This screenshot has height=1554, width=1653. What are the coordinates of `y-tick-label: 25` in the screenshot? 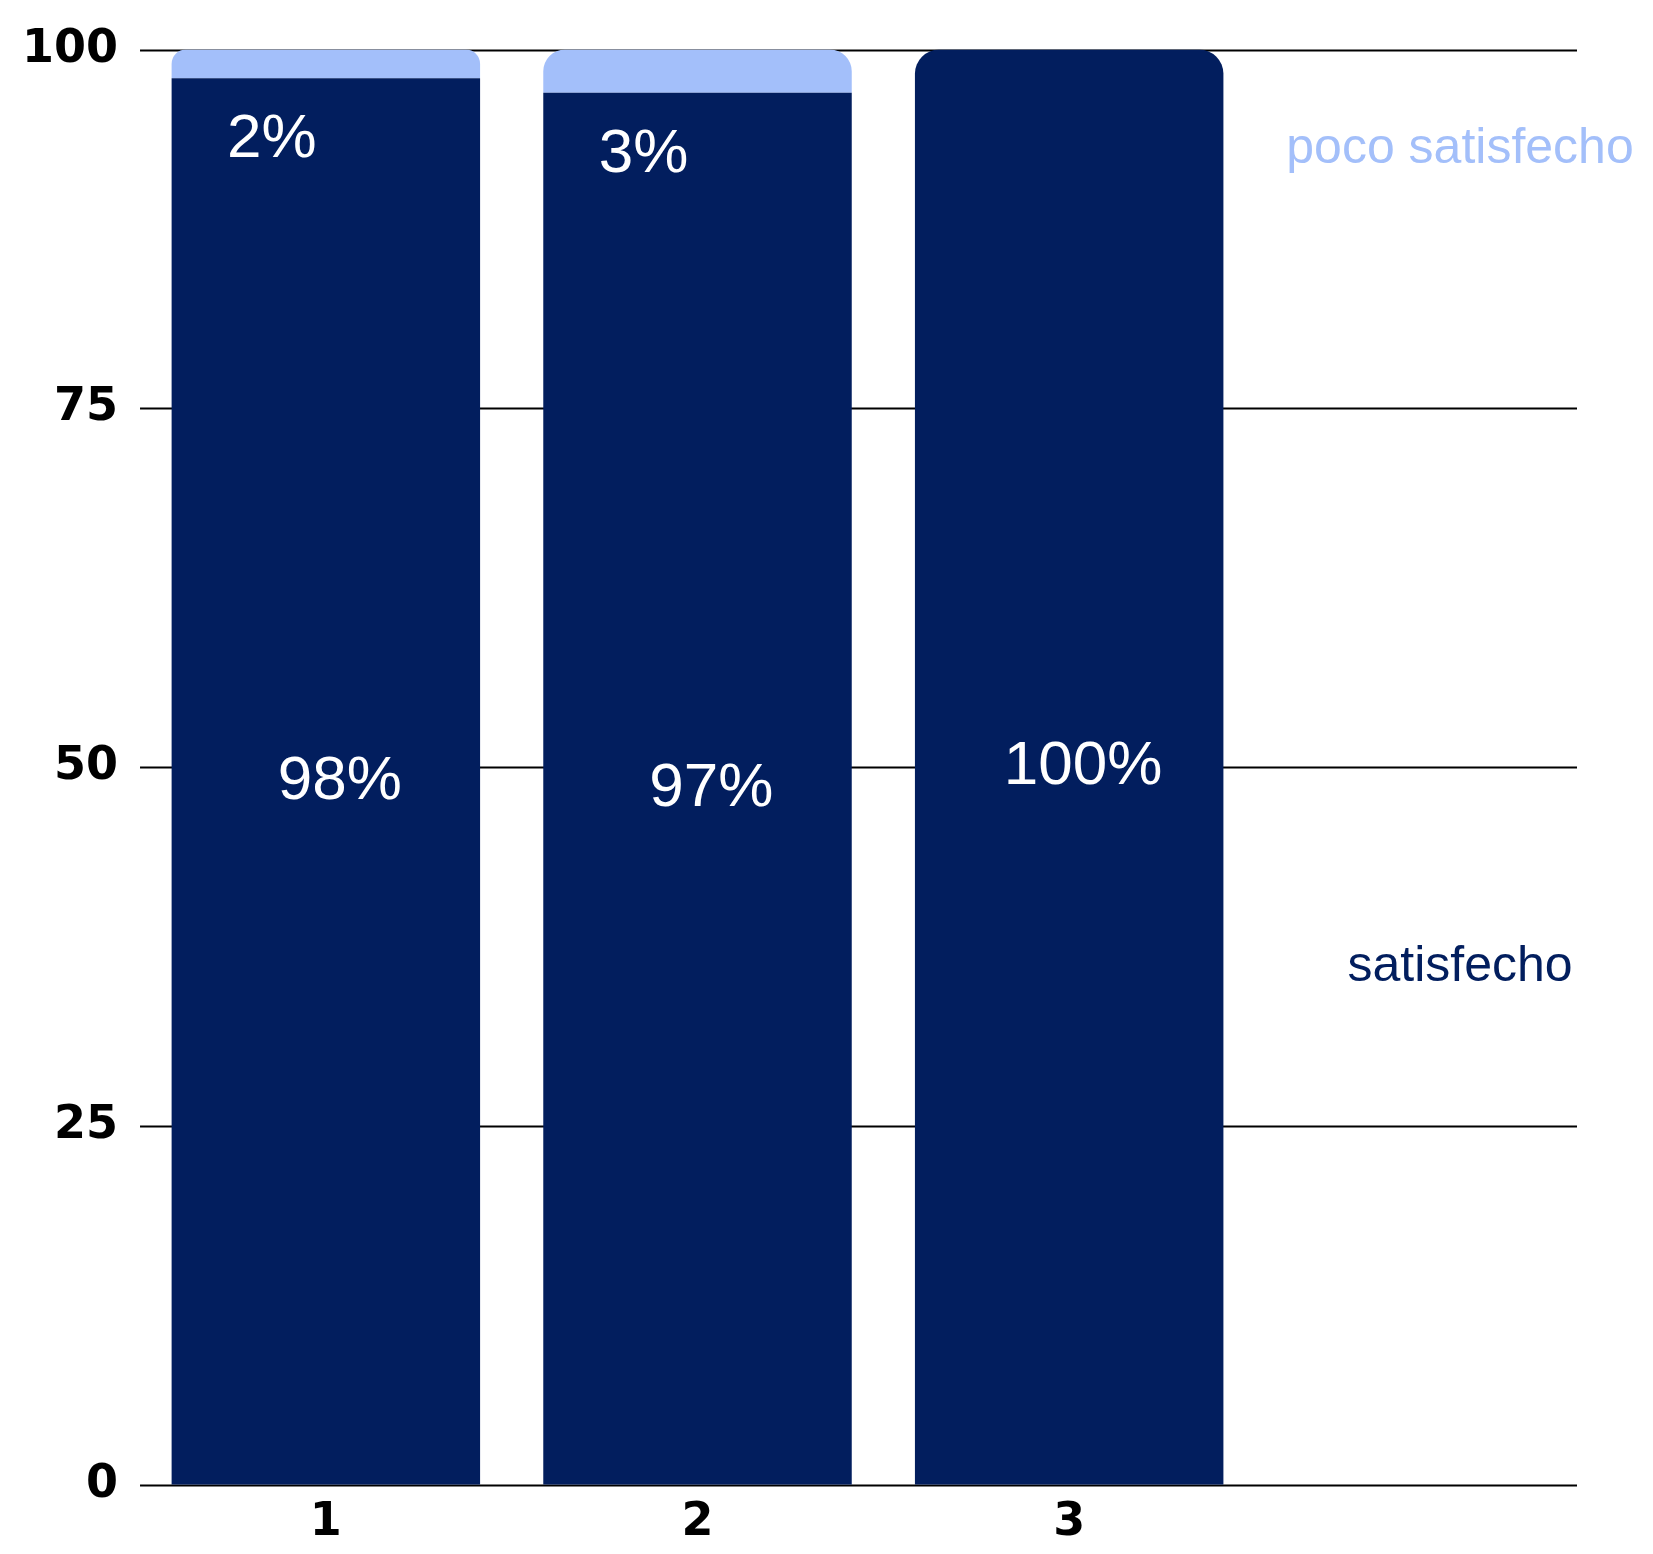 It's located at (86, 1121).